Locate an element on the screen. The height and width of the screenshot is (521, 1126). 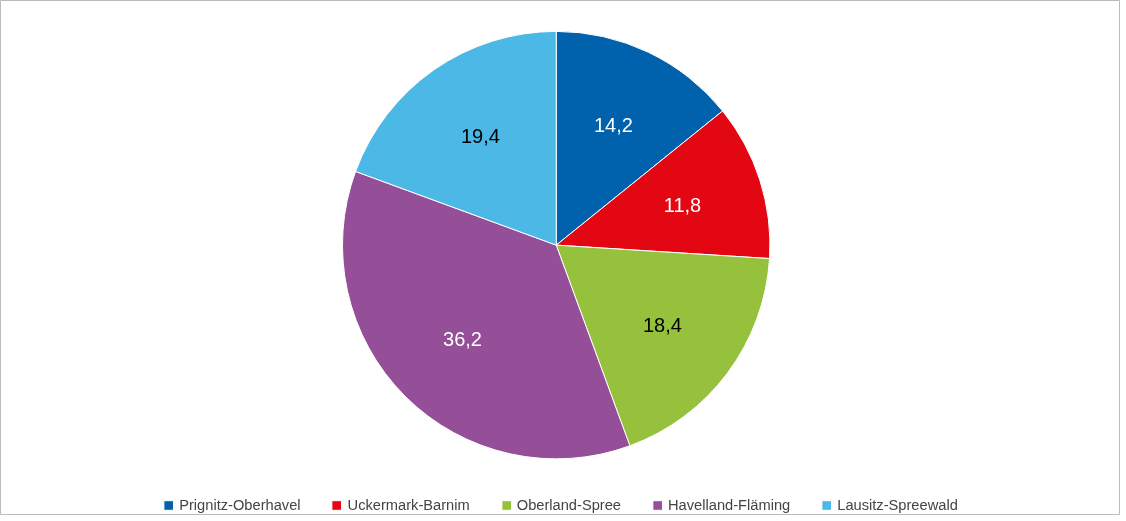
legend-label: Uckermark-Barnim is located at coordinates (408, 505).